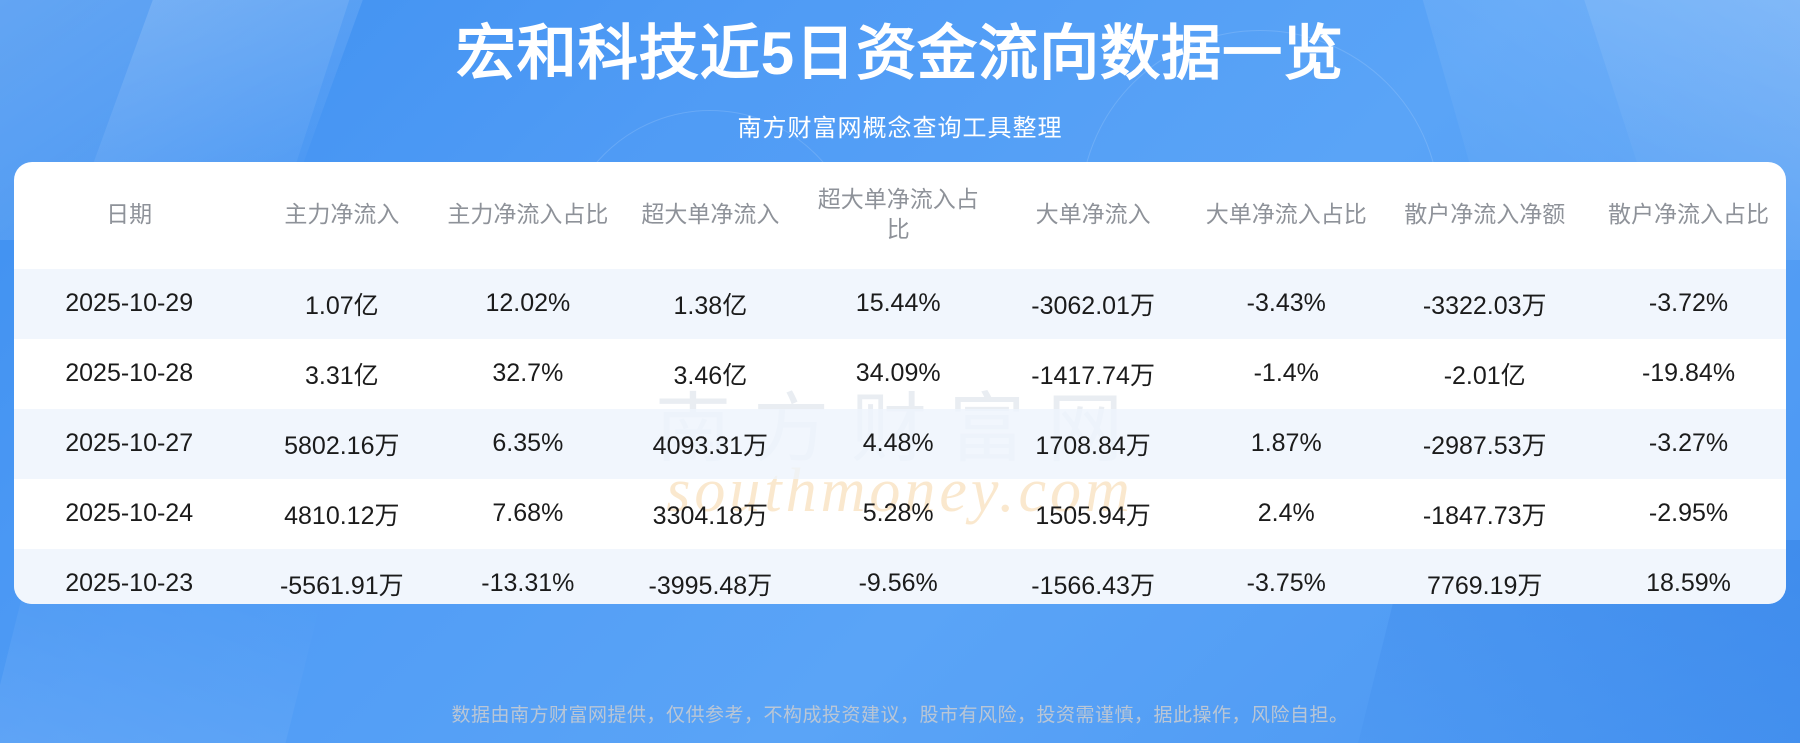 The height and width of the screenshot is (743, 1800). Describe the element at coordinates (1286, 373) in the screenshot. I see `cell-lg-pct: -1.4%` at that location.